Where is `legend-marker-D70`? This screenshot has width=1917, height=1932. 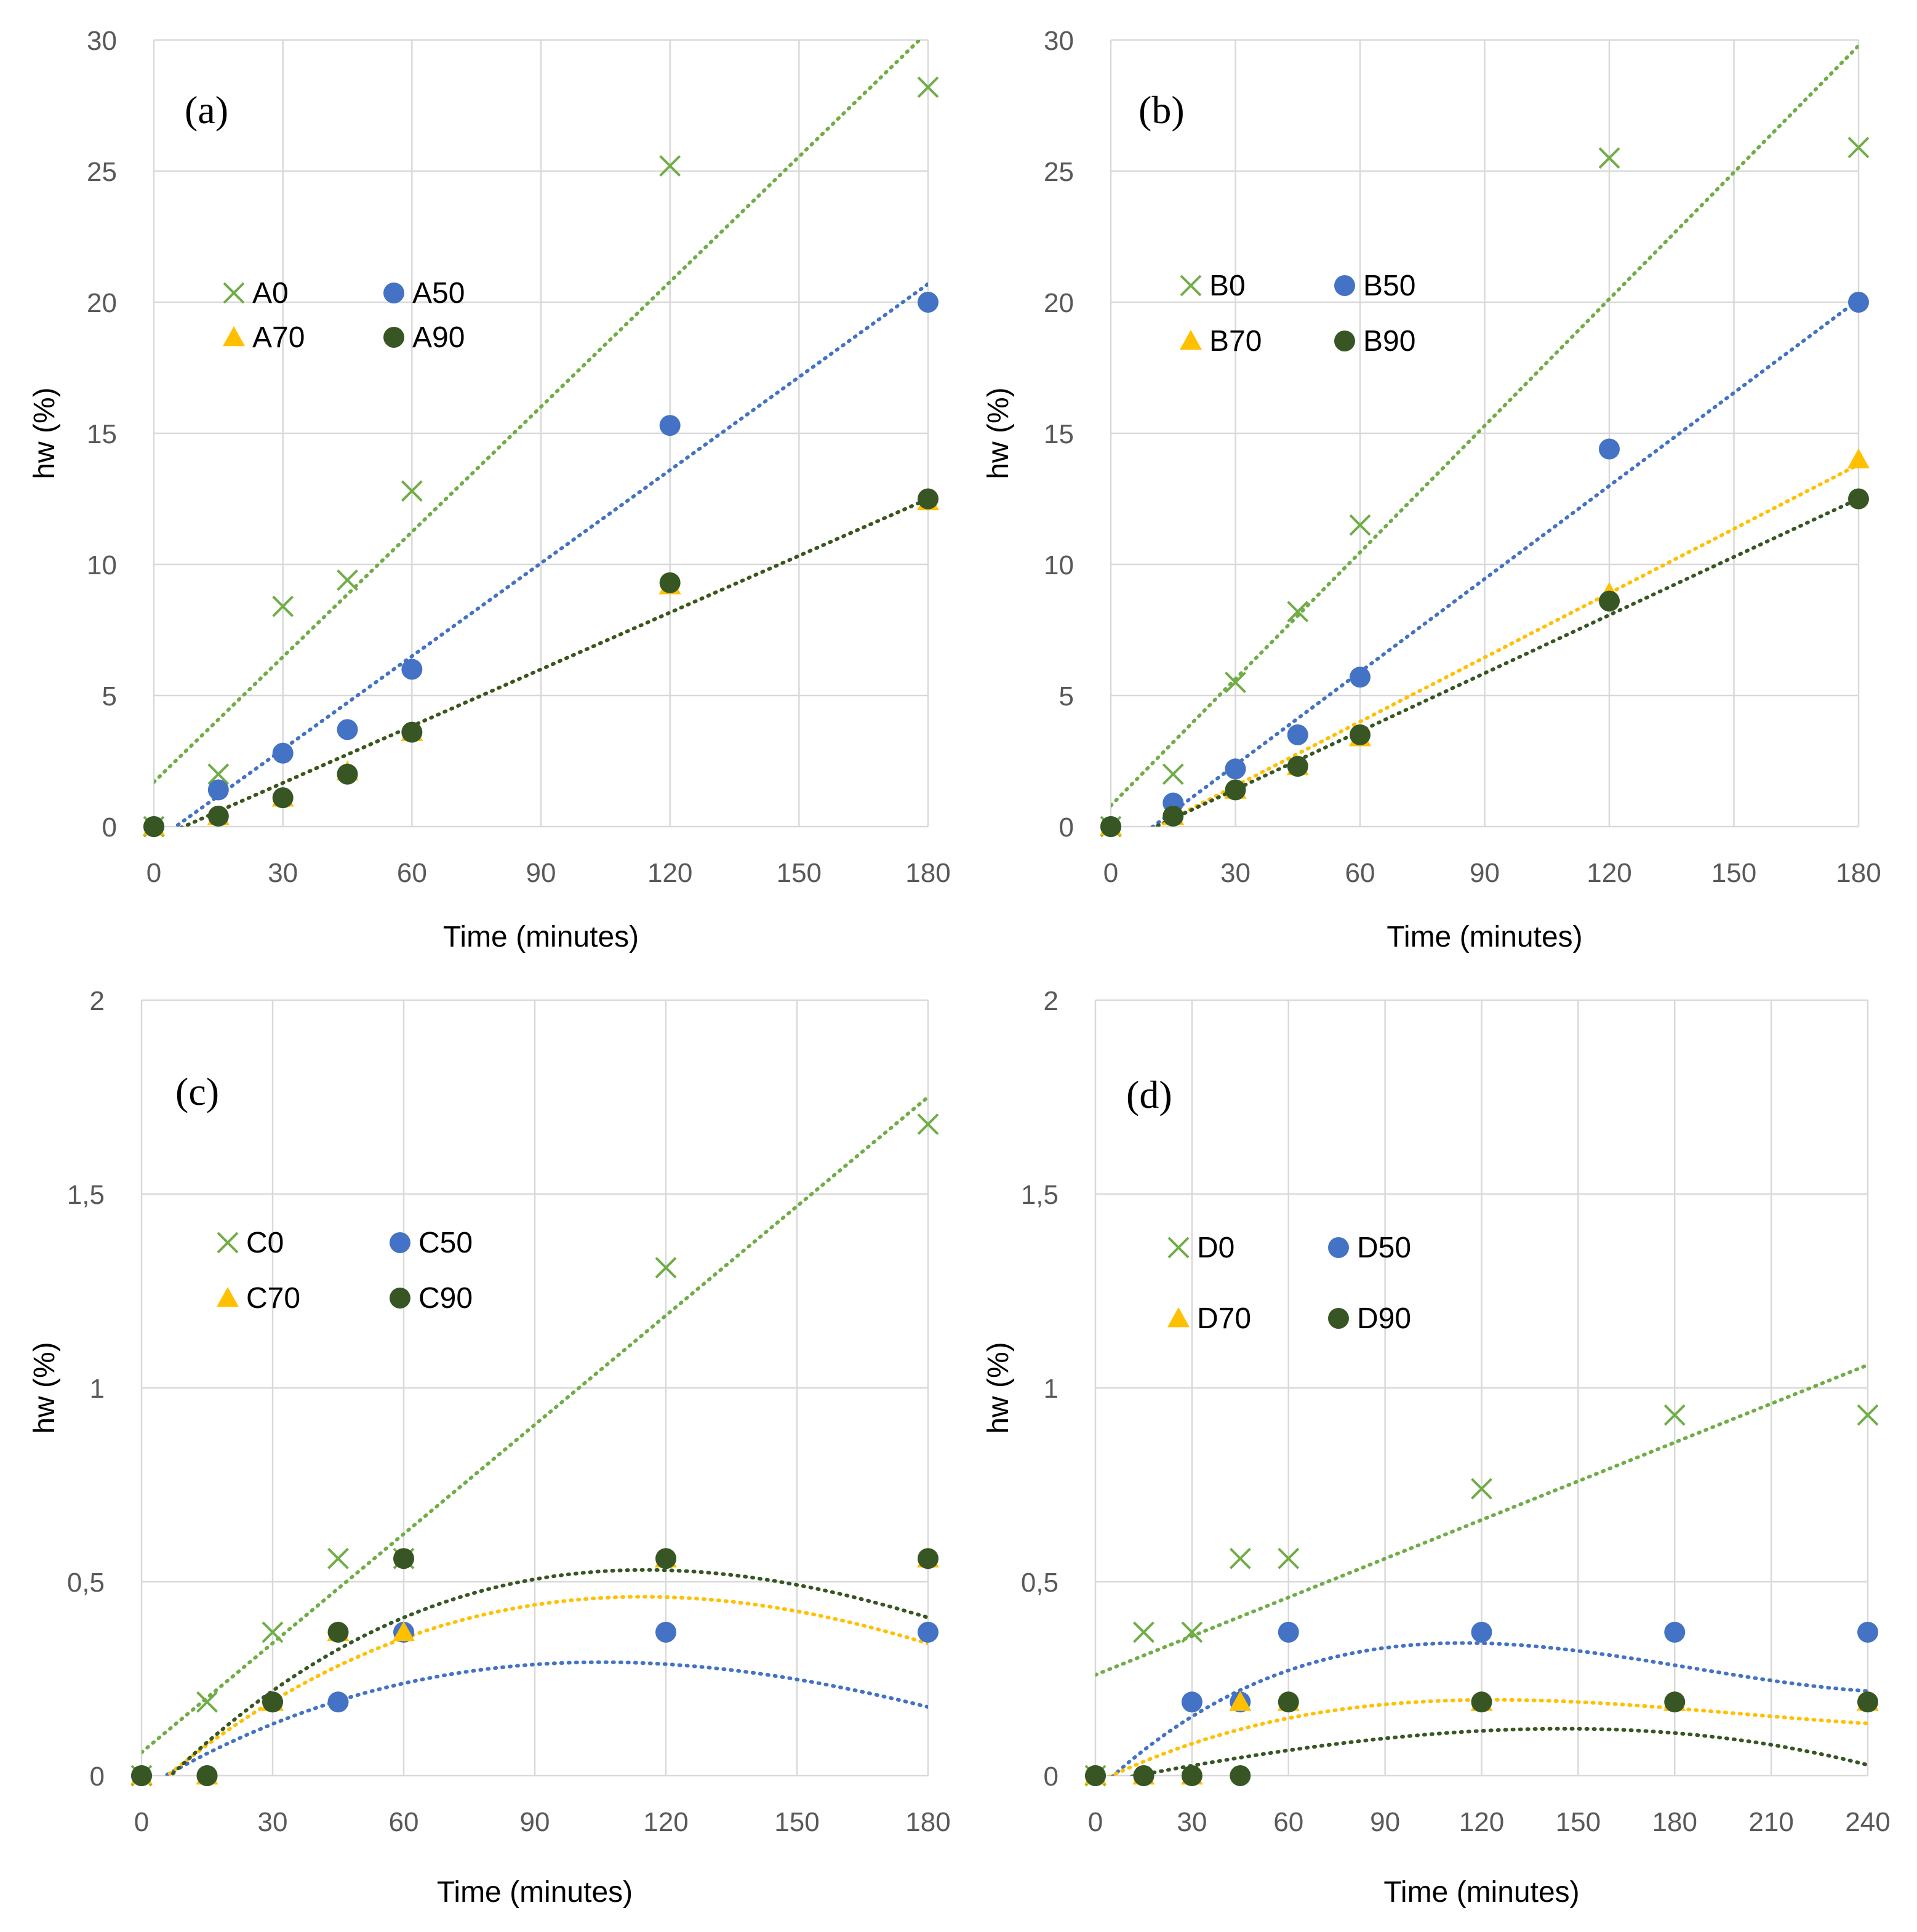 legend-marker-D70 is located at coordinates (1178, 1317).